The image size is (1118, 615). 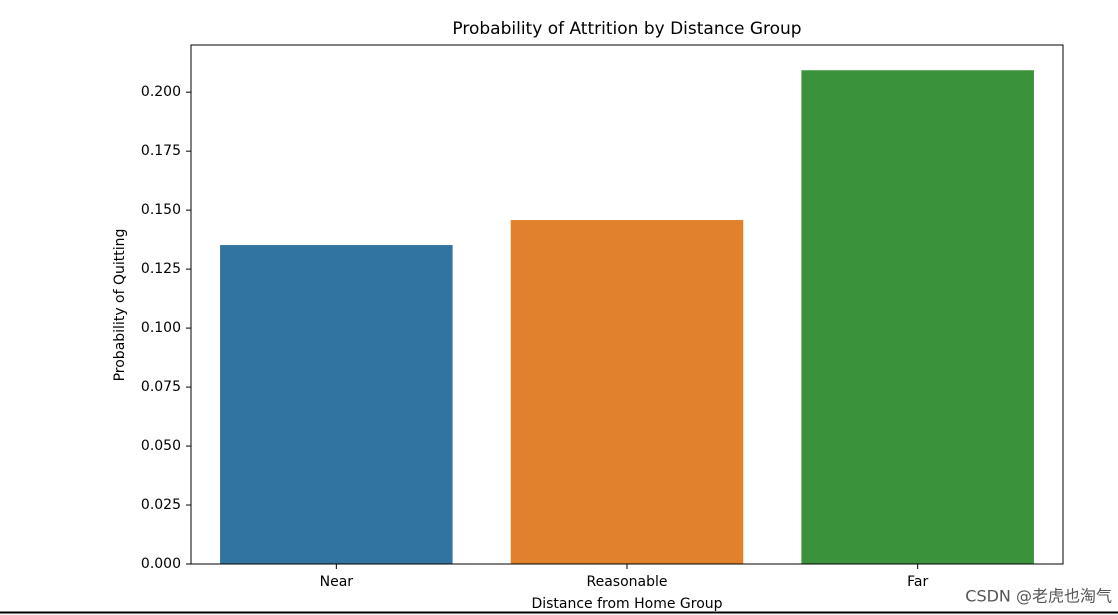 What do you see at coordinates (161, 151) in the screenshot?
I see `y-tick-label: 0.175` at bounding box center [161, 151].